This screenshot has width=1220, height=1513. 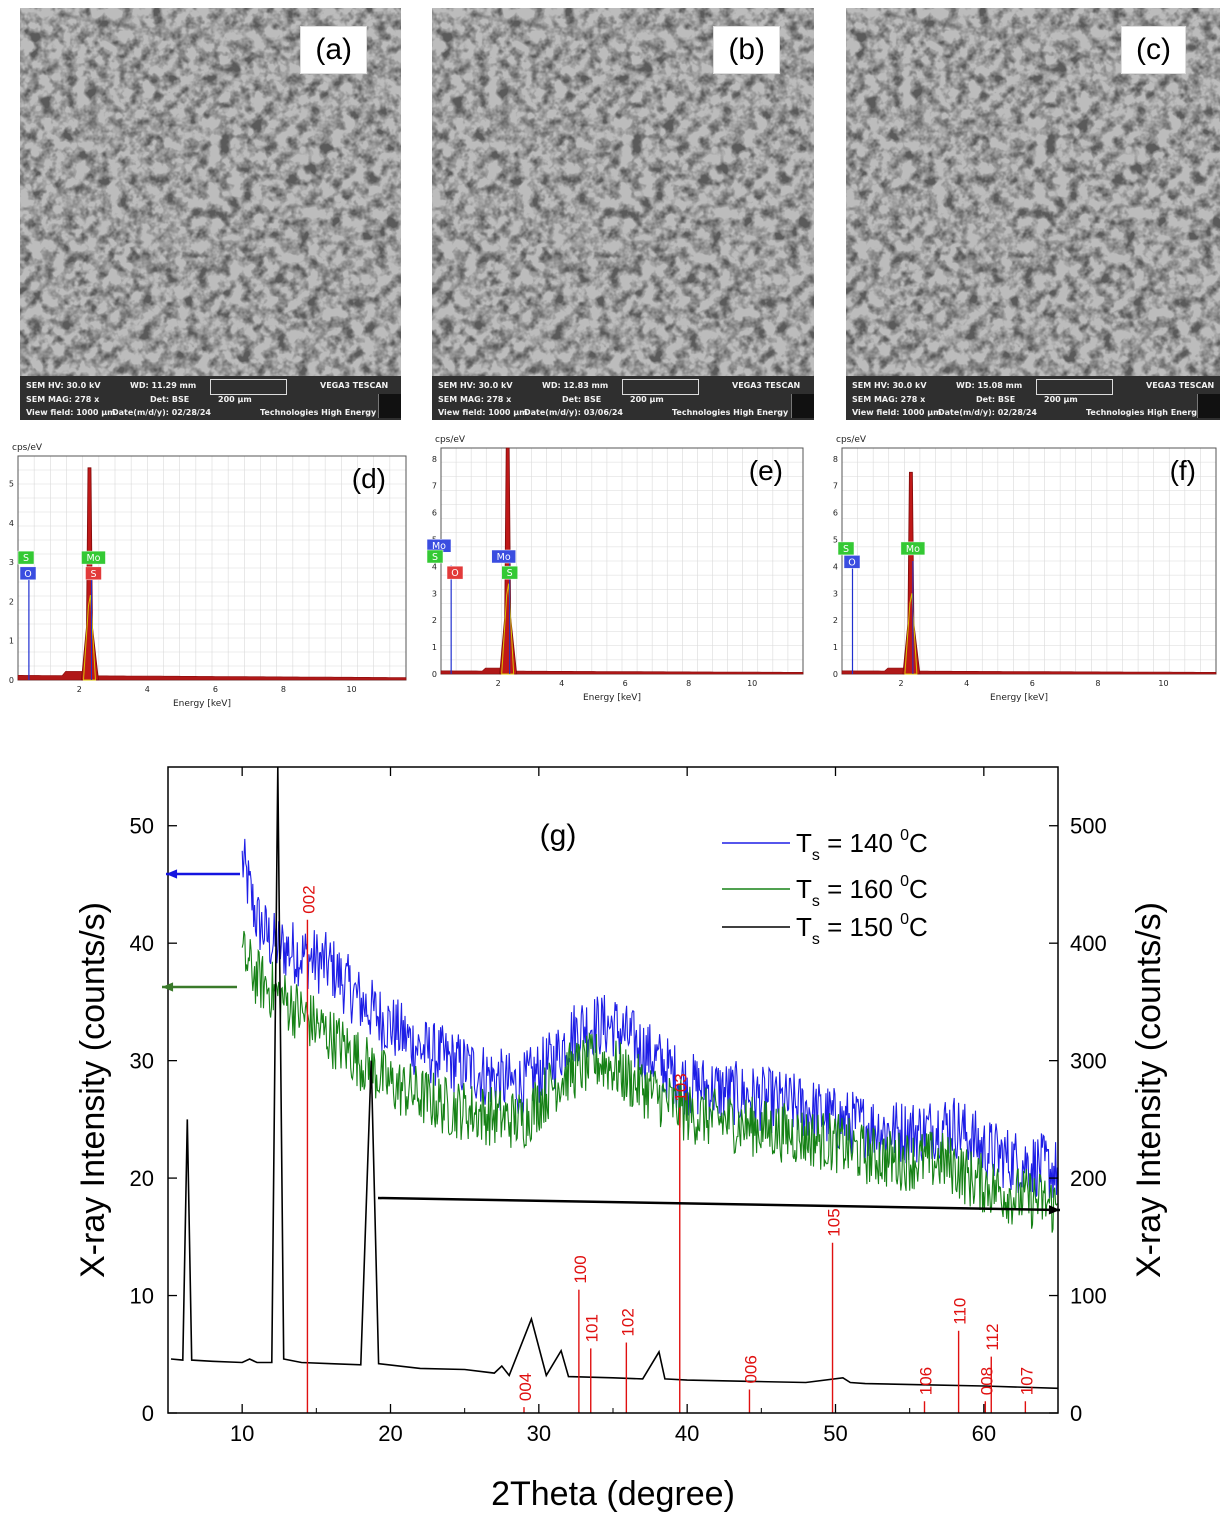 I want to click on x-axis-title: 2Theta (degree), so click(x=613, y=1494).